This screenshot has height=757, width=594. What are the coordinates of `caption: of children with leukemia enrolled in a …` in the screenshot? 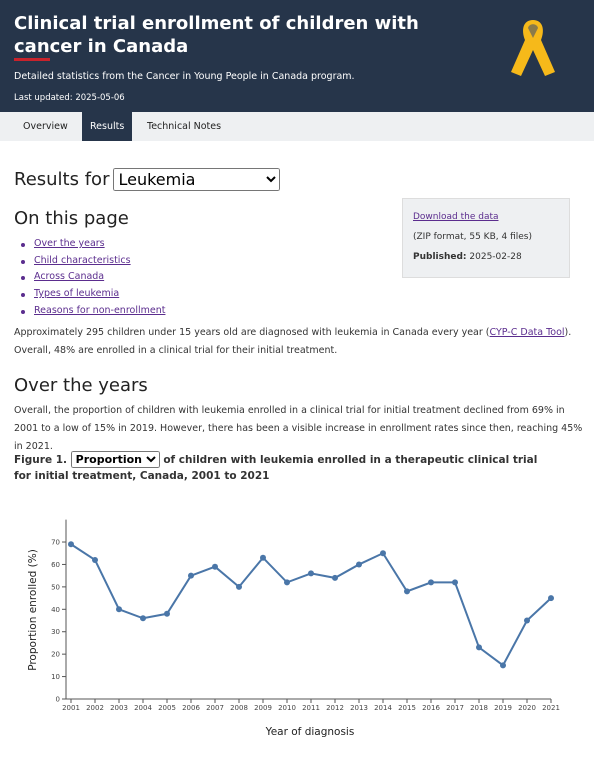 It's located at (276, 468).